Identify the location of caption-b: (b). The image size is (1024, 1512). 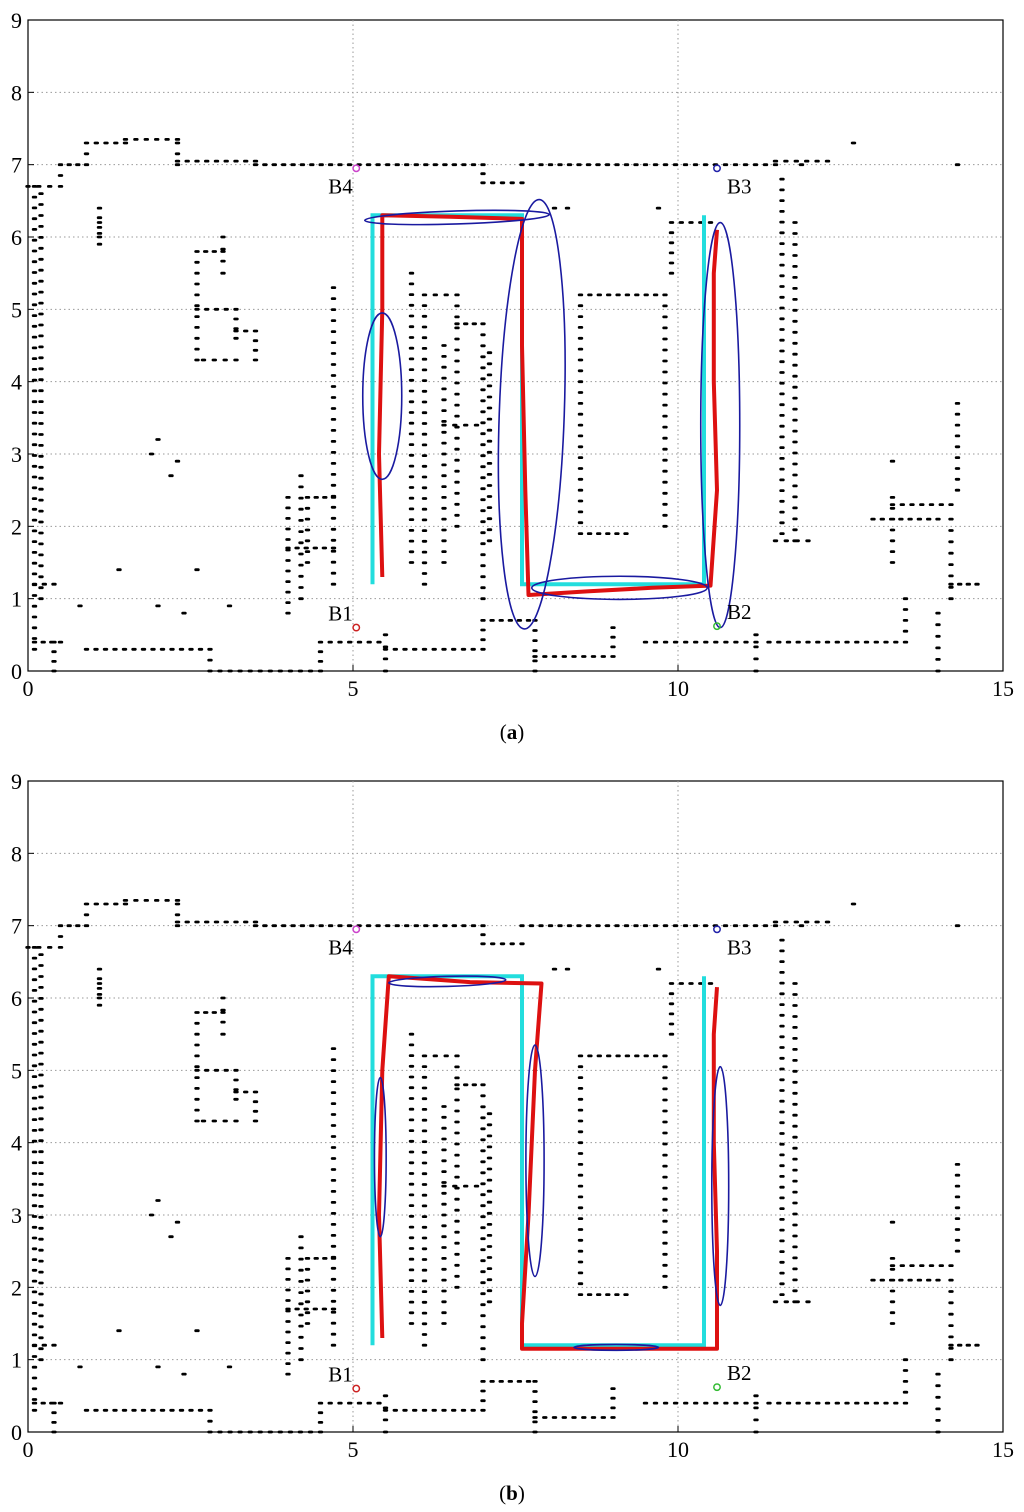
(512, 1493).